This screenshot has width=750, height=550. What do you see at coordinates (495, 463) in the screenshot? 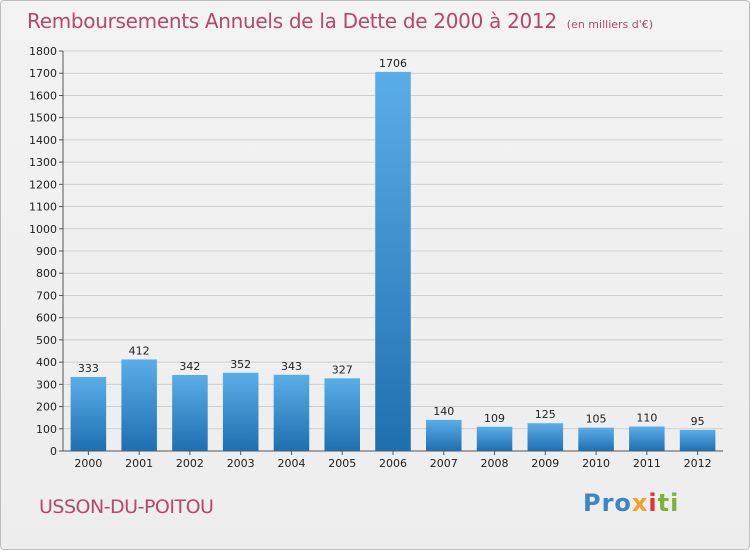
I see `x-tick-label-2008: 2008` at bounding box center [495, 463].